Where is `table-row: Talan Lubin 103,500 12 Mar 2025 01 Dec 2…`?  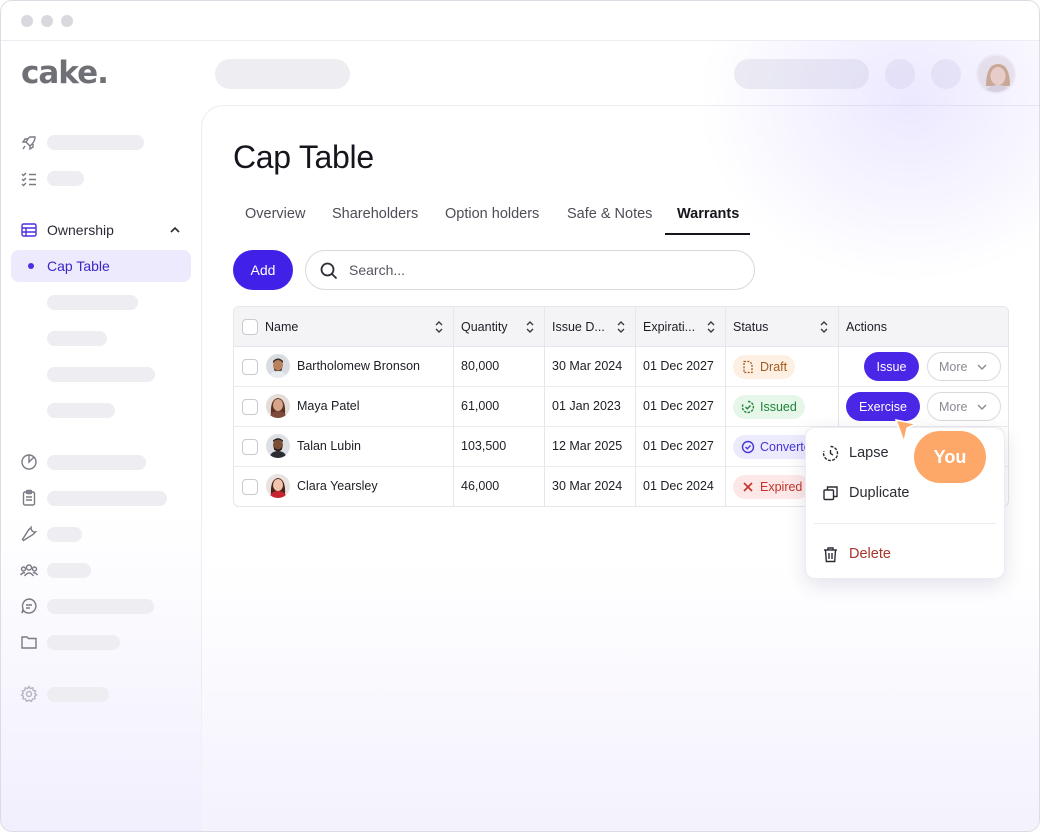
table-row: Talan Lubin 103,500 12 Mar 2025 01 Dec 2… is located at coordinates (621, 447).